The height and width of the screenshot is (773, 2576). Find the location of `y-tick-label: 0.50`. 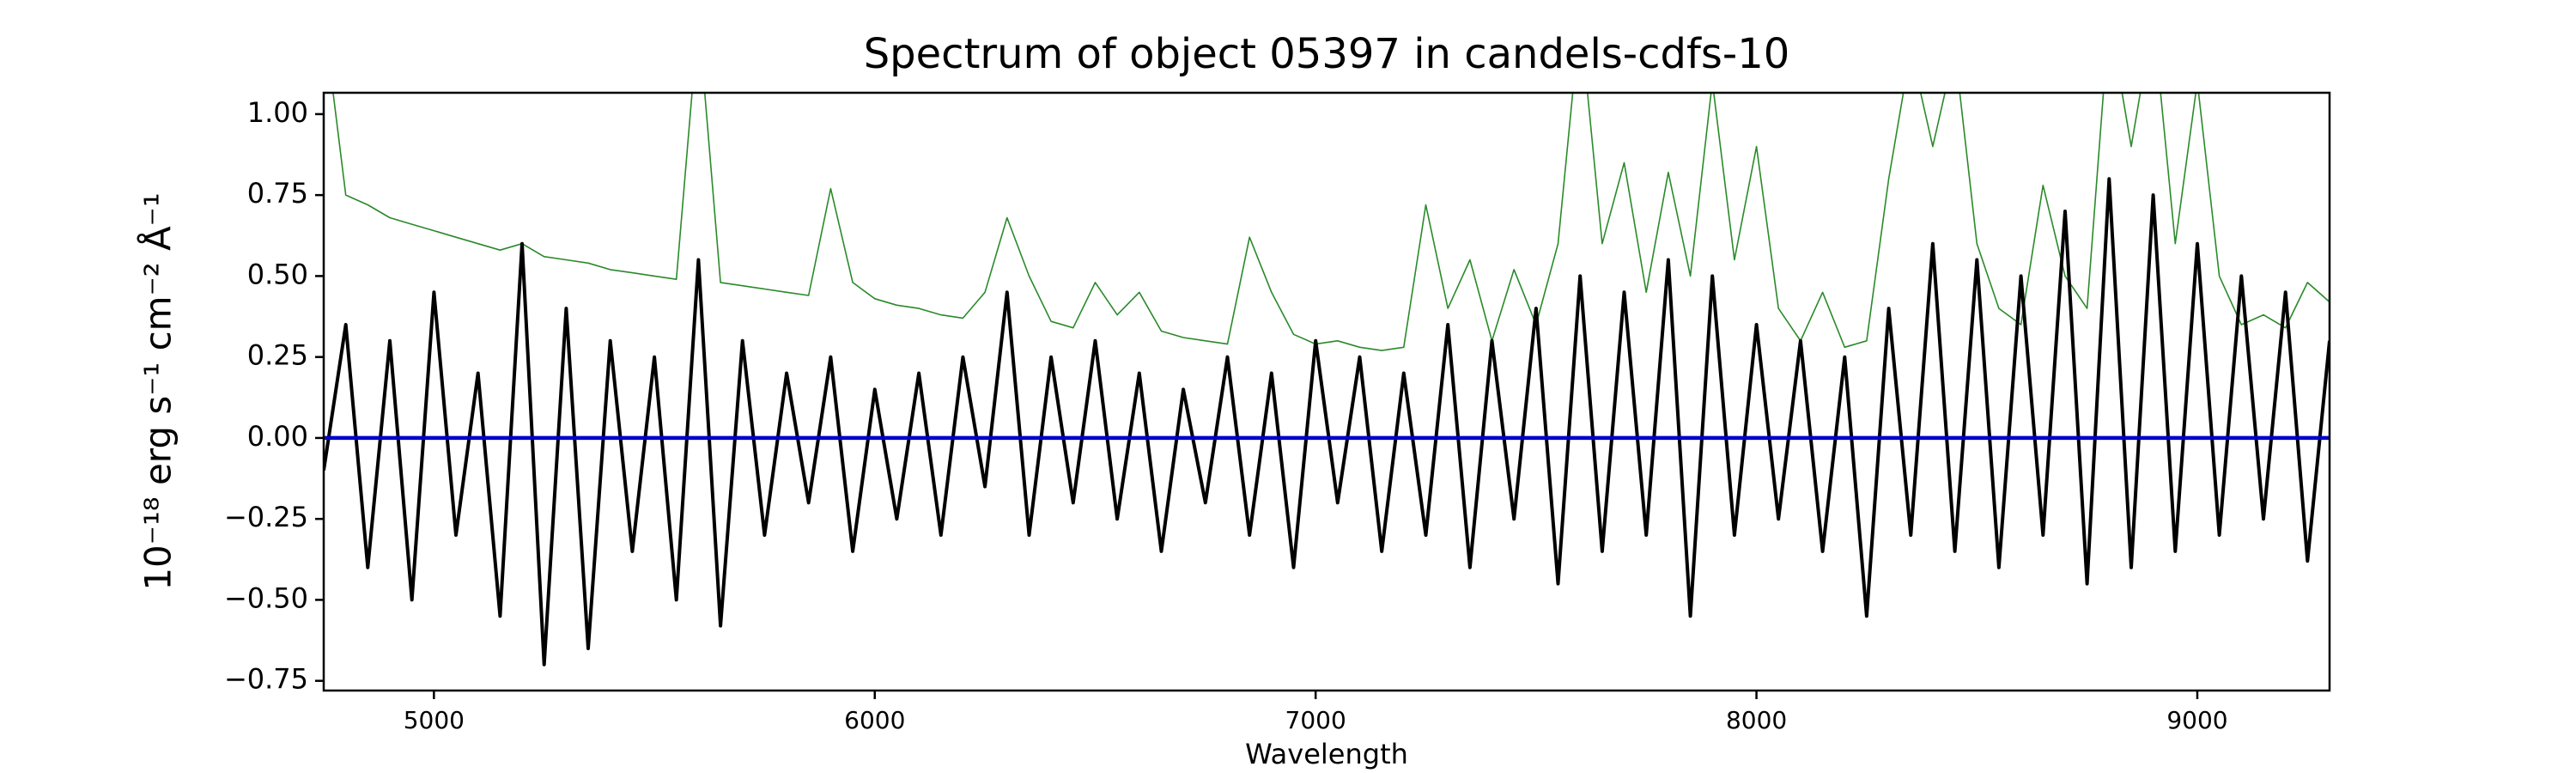

y-tick-label: 0.50 is located at coordinates (278, 274).